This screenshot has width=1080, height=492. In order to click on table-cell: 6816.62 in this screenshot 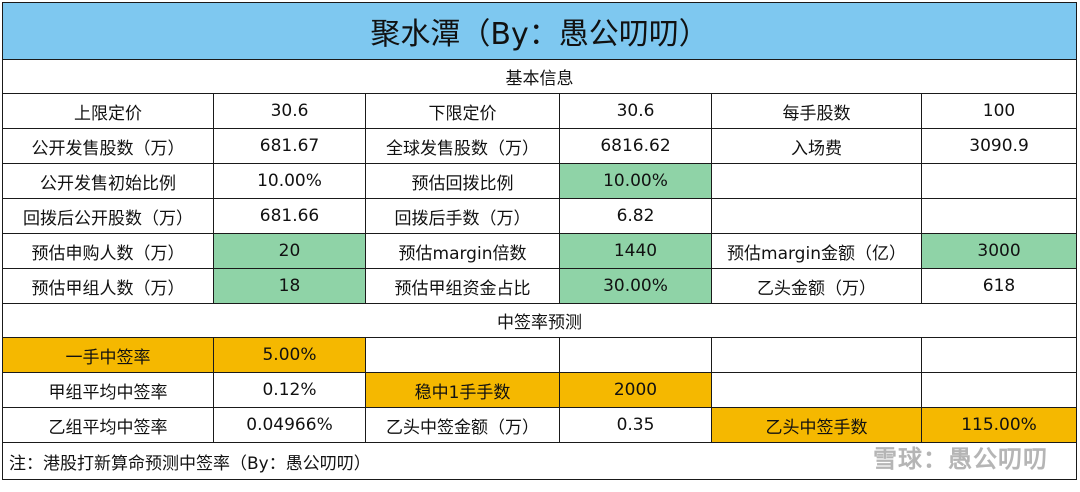, I will do `click(635, 146)`.